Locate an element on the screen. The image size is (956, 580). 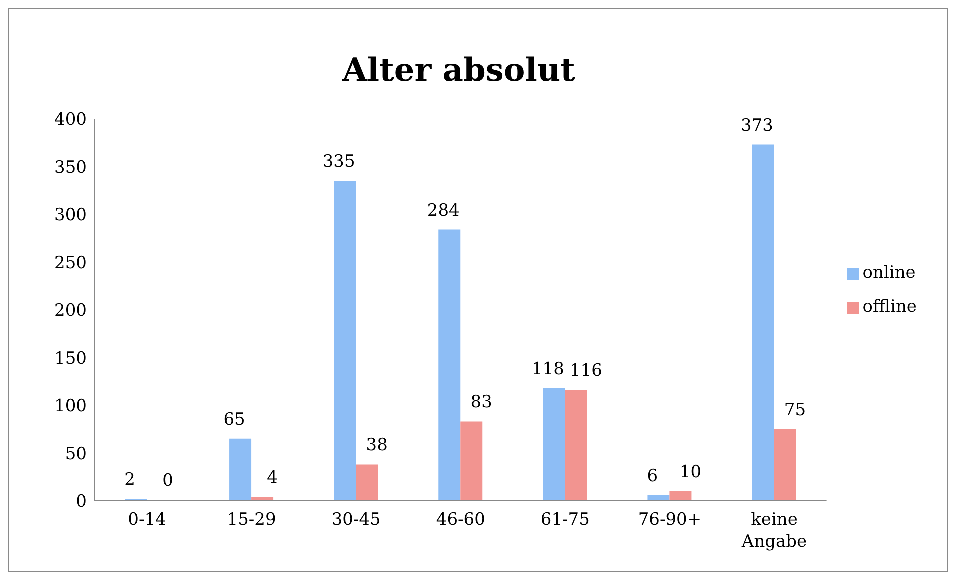
data-label: 0 is located at coordinates (168, 481).